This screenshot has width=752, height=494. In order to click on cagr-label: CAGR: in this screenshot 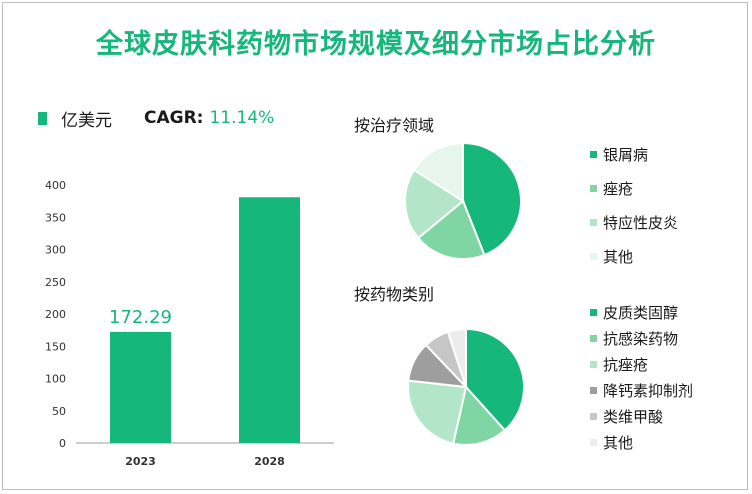, I will do `click(174, 118)`.